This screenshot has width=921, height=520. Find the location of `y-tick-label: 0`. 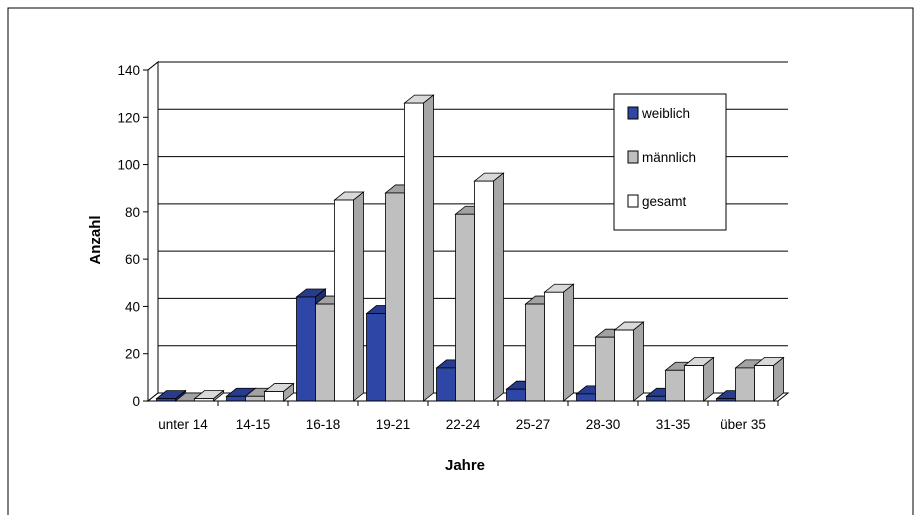

y-tick-label: 0 is located at coordinates (136, 401).